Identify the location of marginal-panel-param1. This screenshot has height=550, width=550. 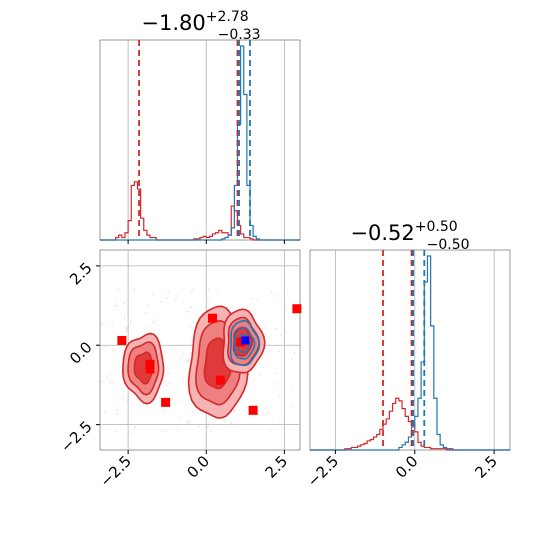
(200, 140).